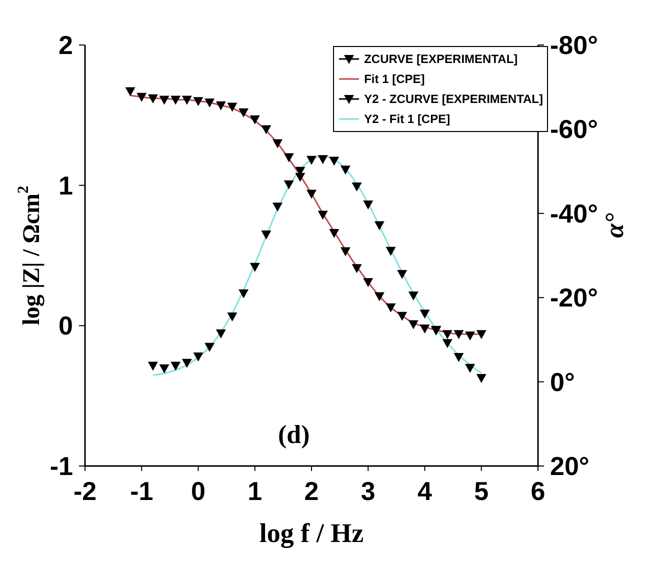 This screenshot has height=561, width=656. Describe the element at coordinates (453, 99) in the screenshot. I see `legend-label: Y2 - ZCURVE [EXPERIMENTAL]` at that location.